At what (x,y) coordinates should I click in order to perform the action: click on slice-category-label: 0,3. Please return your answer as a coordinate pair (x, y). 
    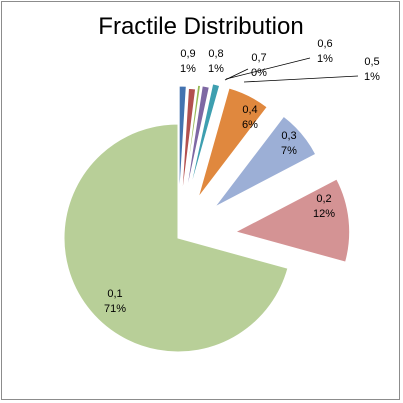
    Looking at the image, I should click on (288, 136).